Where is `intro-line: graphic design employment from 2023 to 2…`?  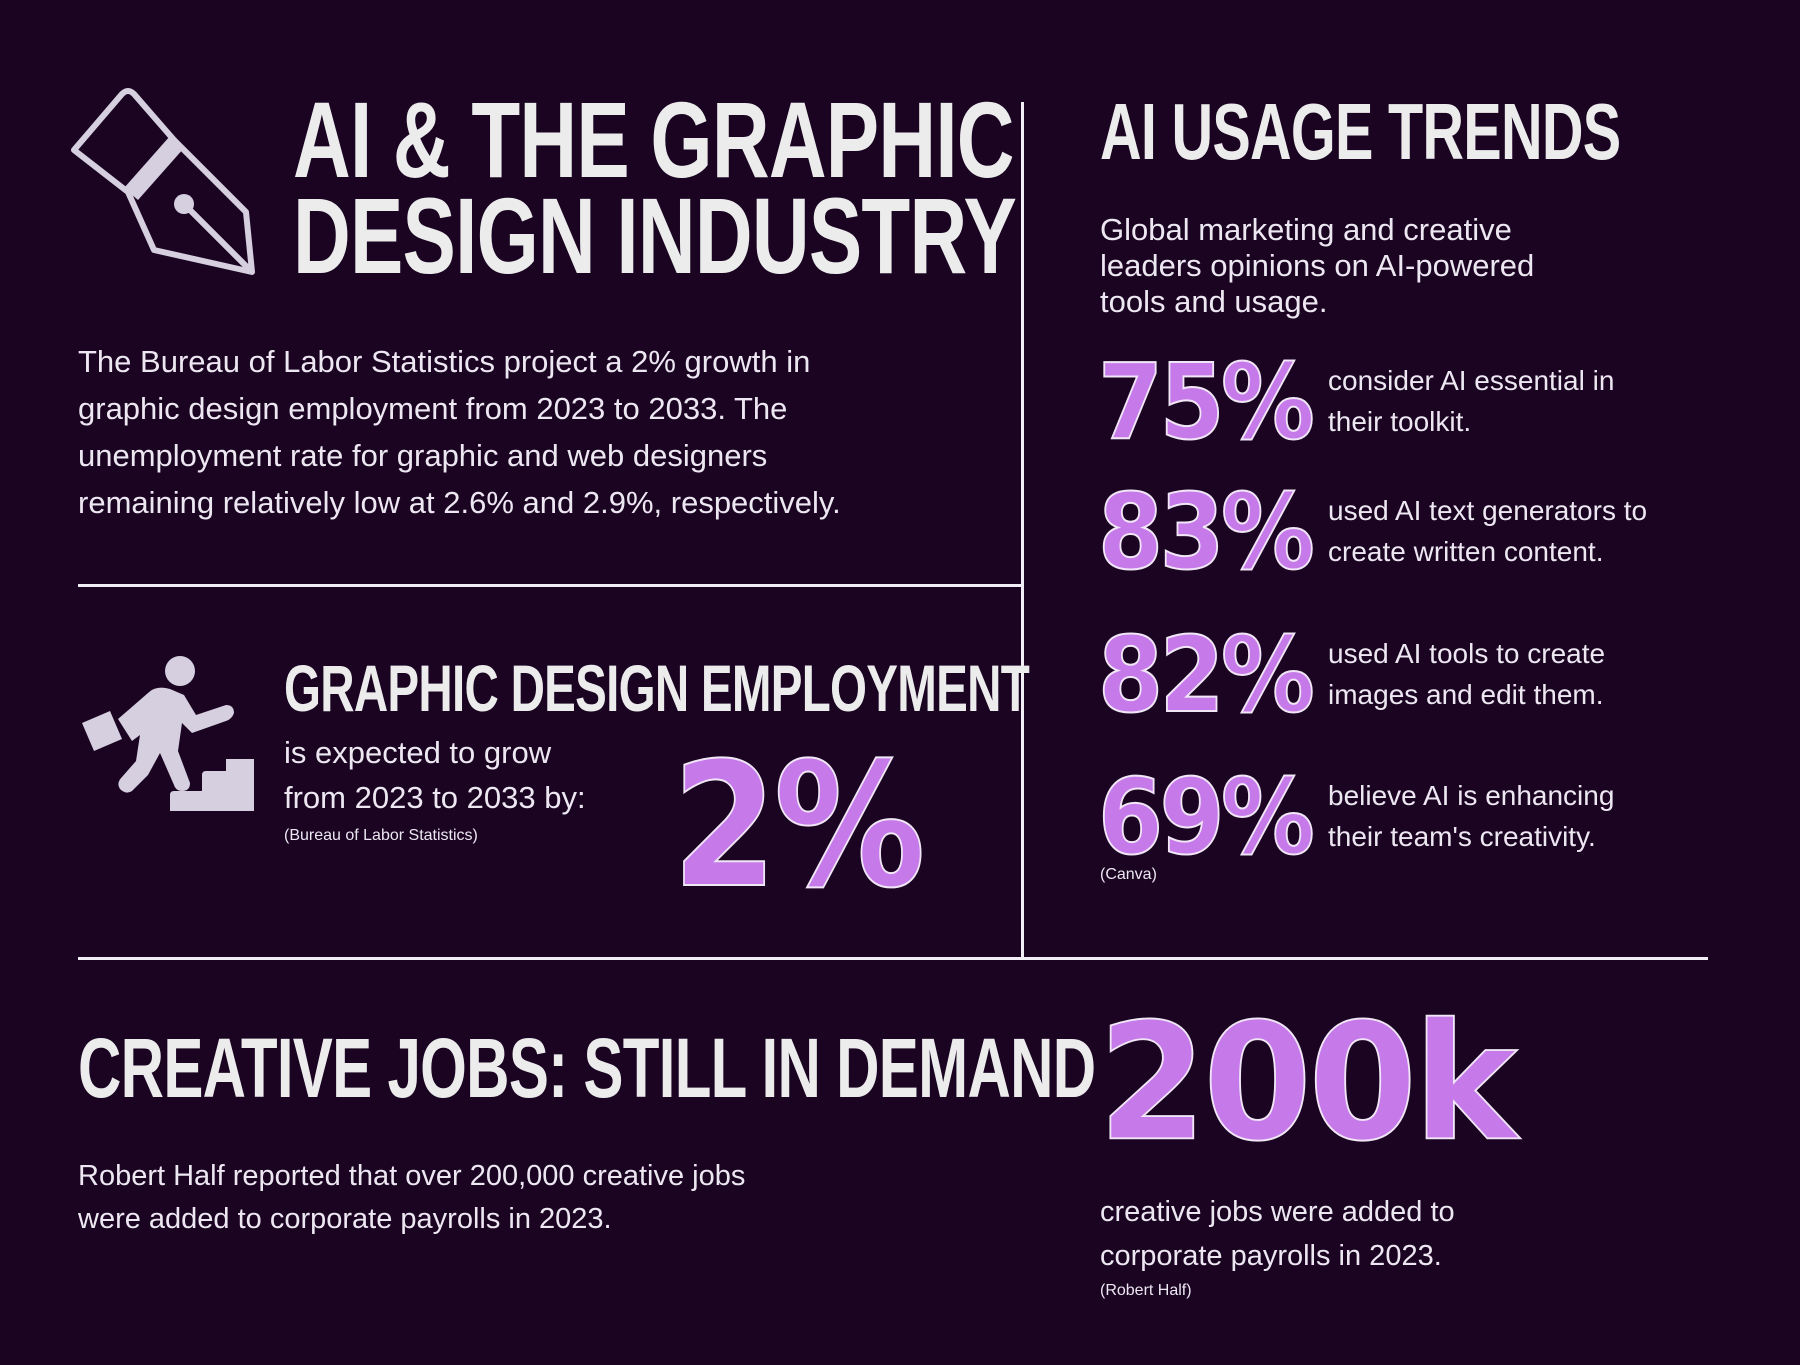 intro-line: graphic design employment from 2023 to 2… is located at coordinates (433, 408).